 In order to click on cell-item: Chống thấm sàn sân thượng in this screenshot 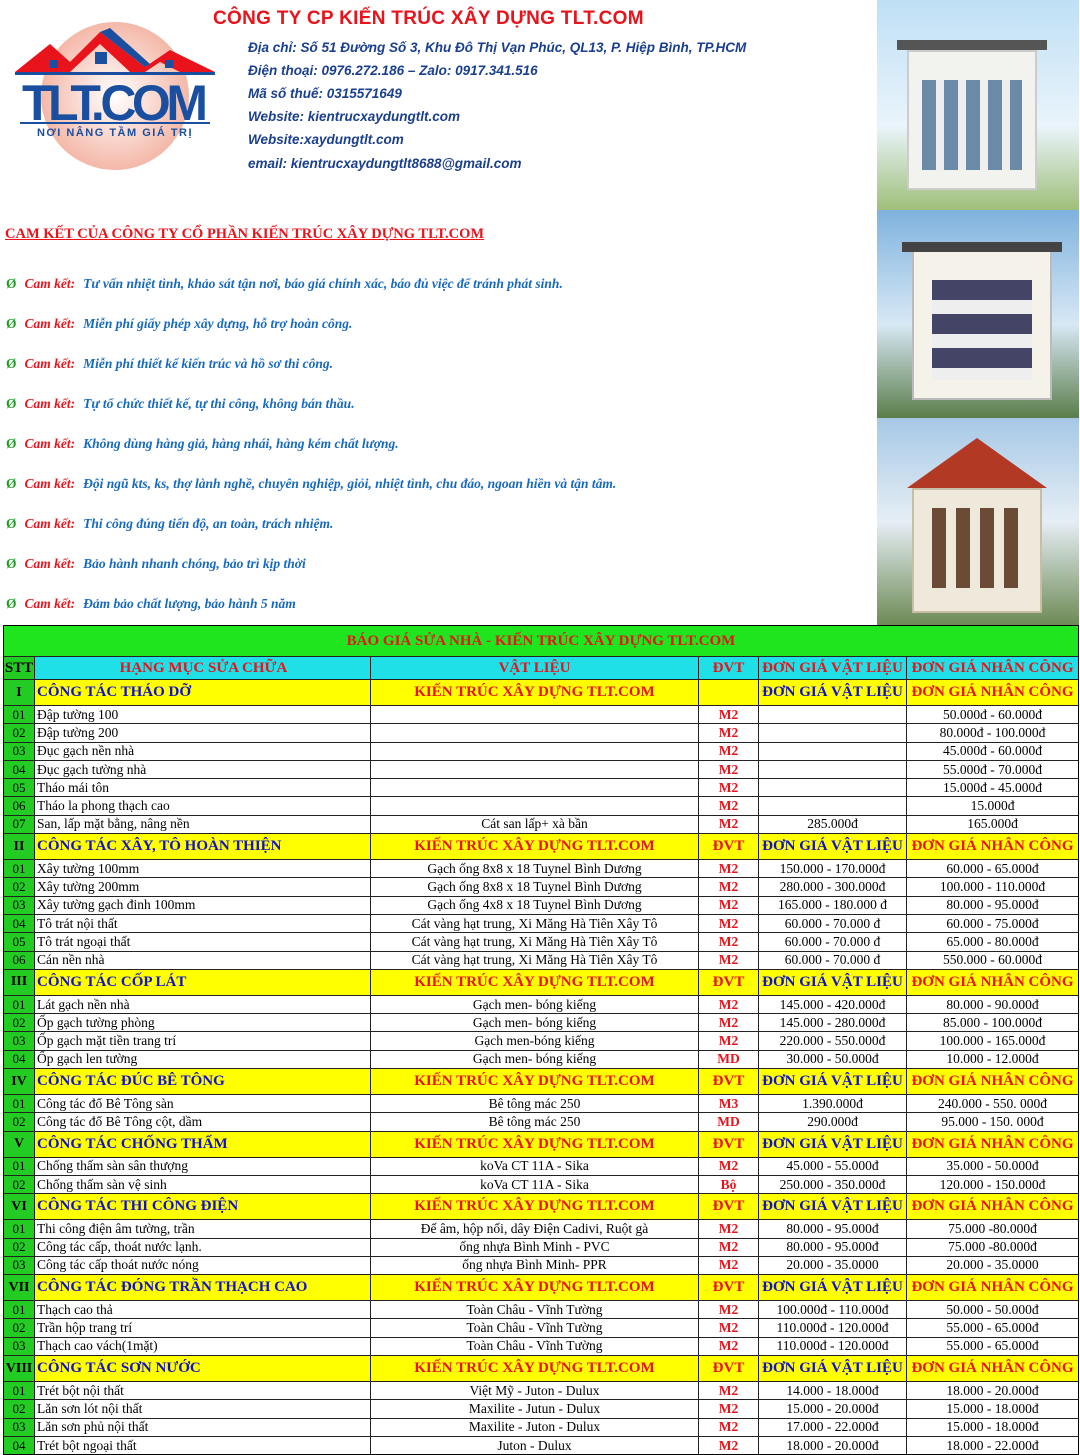, I will do `click(202, 1166)`.